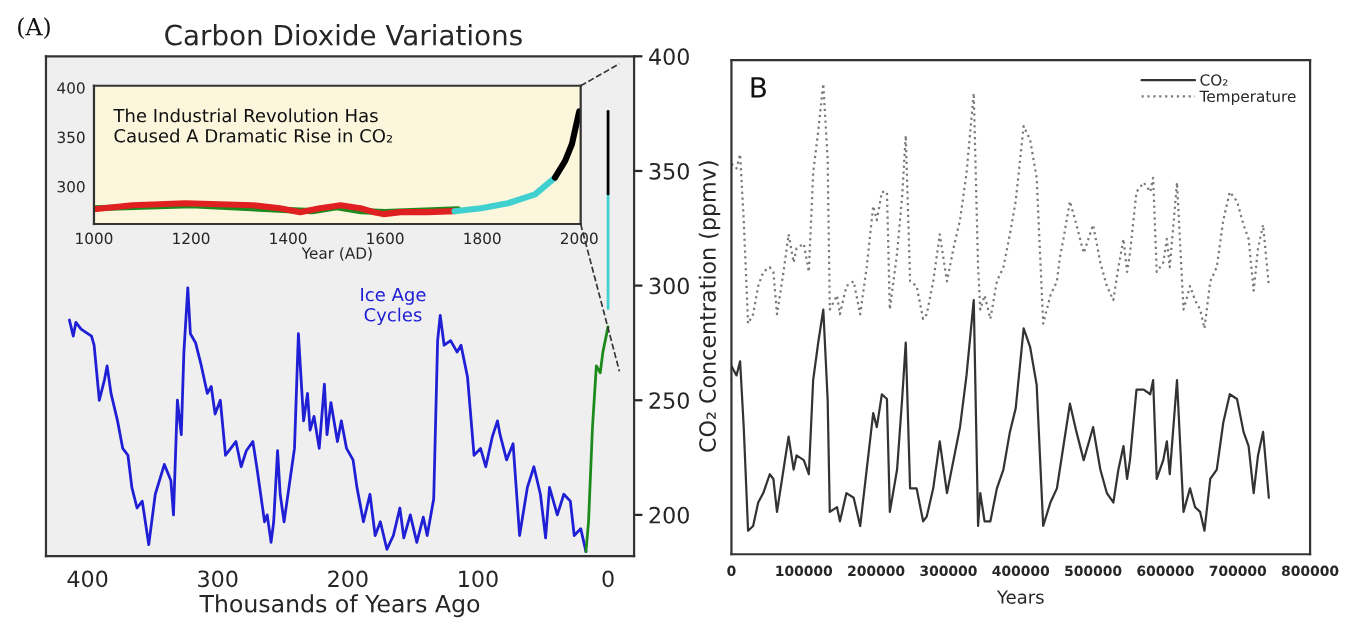 This screenshot has width=1352, height=640. What do you see at coordinates (669, 515) in the screenshot?
I see `y-tick-label: 200` at bounding box center [669, 515].